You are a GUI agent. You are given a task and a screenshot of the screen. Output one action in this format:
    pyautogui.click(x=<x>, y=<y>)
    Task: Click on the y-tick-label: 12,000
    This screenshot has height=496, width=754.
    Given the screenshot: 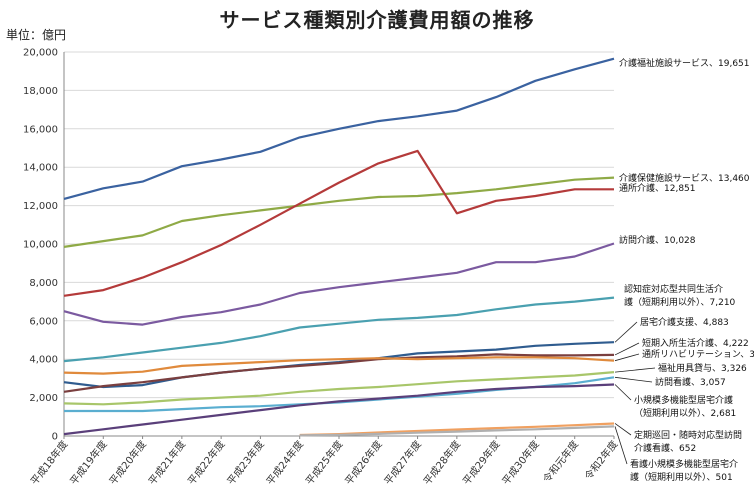 What is the action you would take?
    pyautogui.click(x=40, y=206)
    